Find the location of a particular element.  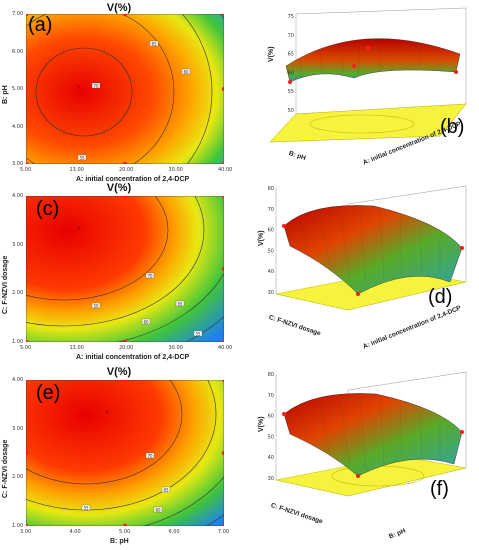

z-tick-label: 55 is located at coordinates (291, 92).